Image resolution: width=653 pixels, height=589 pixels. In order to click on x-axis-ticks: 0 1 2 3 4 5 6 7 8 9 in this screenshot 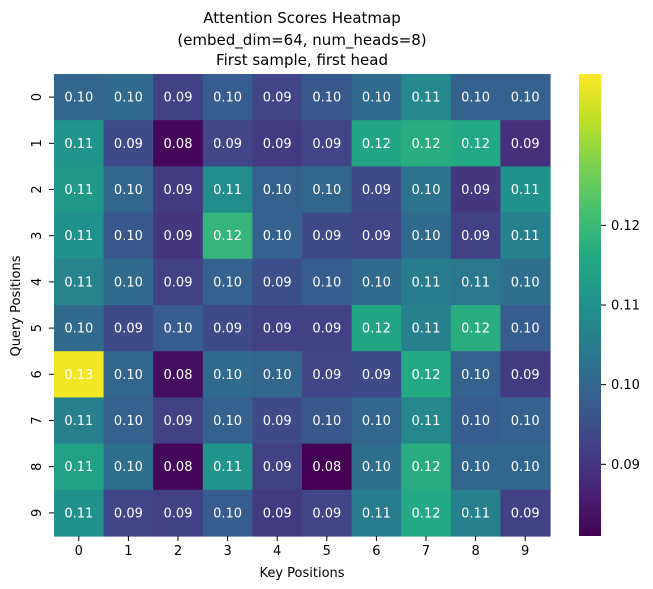, I will do `click(302, 547)`.